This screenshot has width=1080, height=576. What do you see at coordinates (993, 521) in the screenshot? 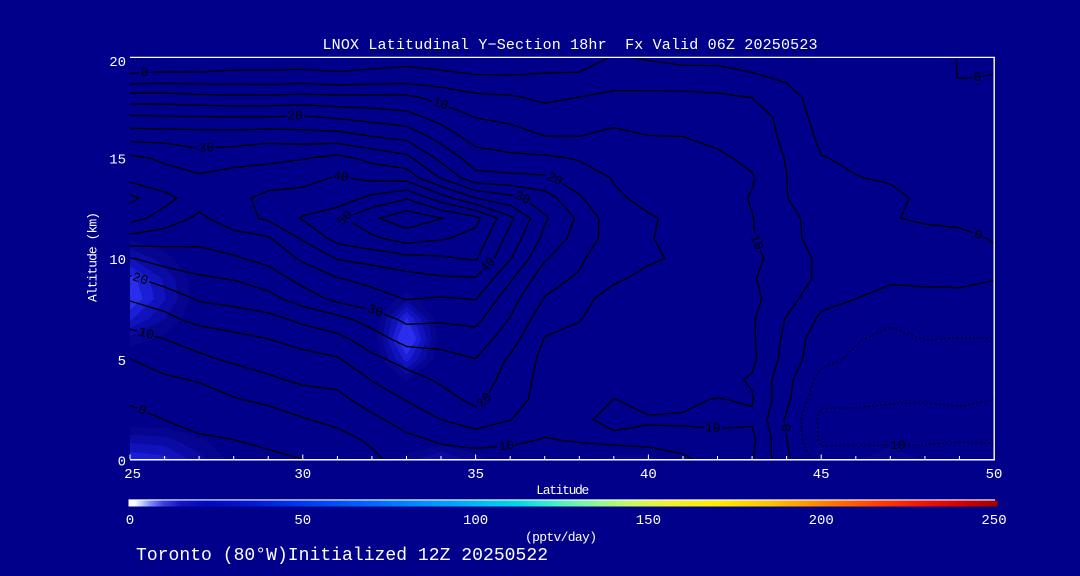
I see `svg-text: 250` at bounding box center [993, 521].